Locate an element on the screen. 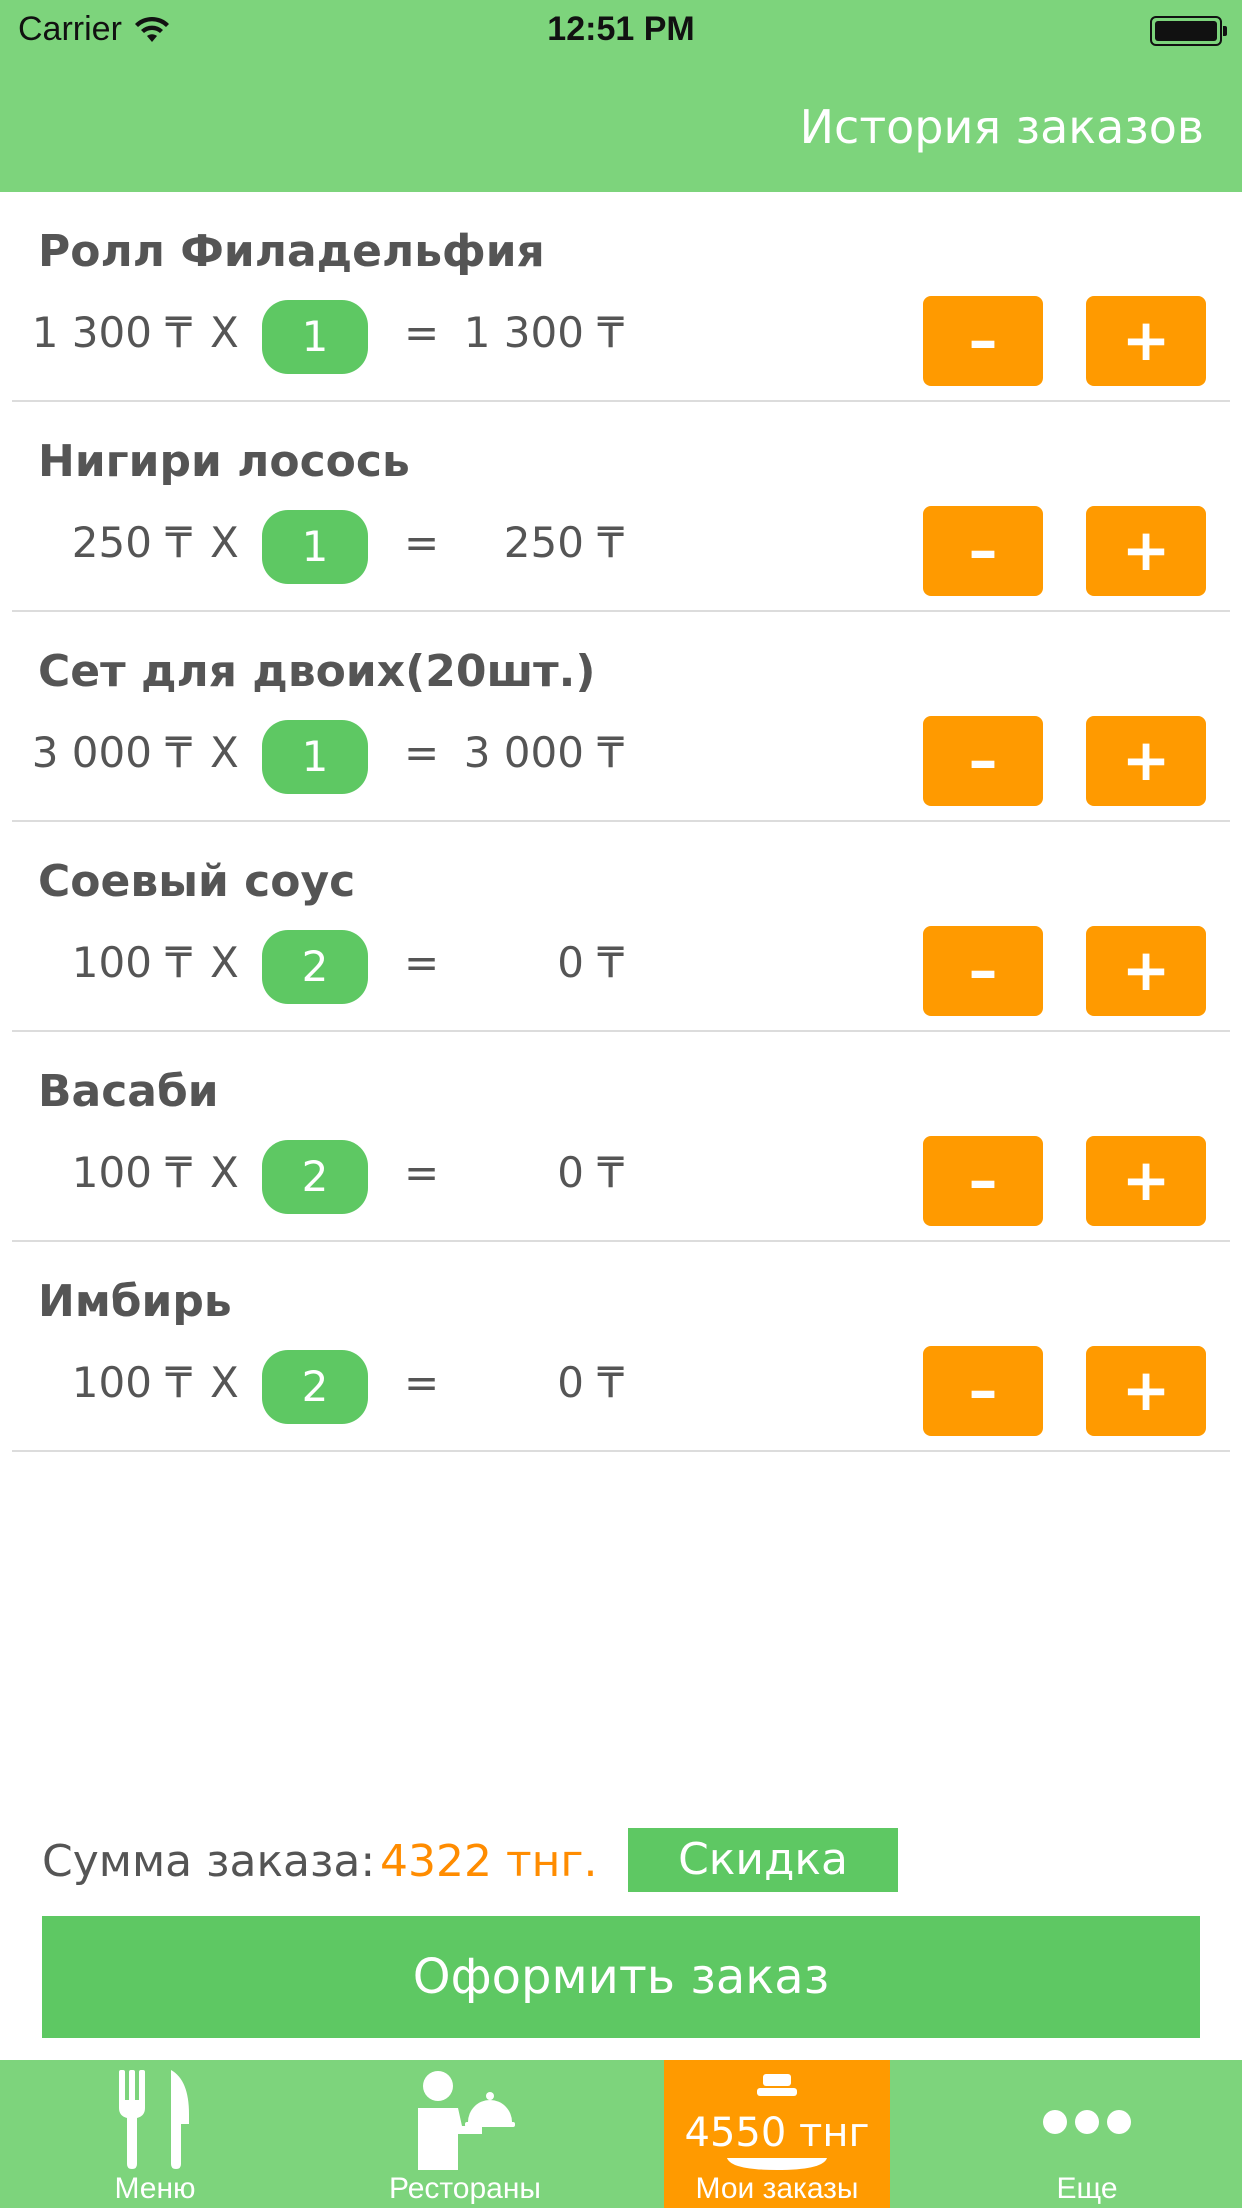  item-price: 250 ₸ is located at coordinates (131, 542).